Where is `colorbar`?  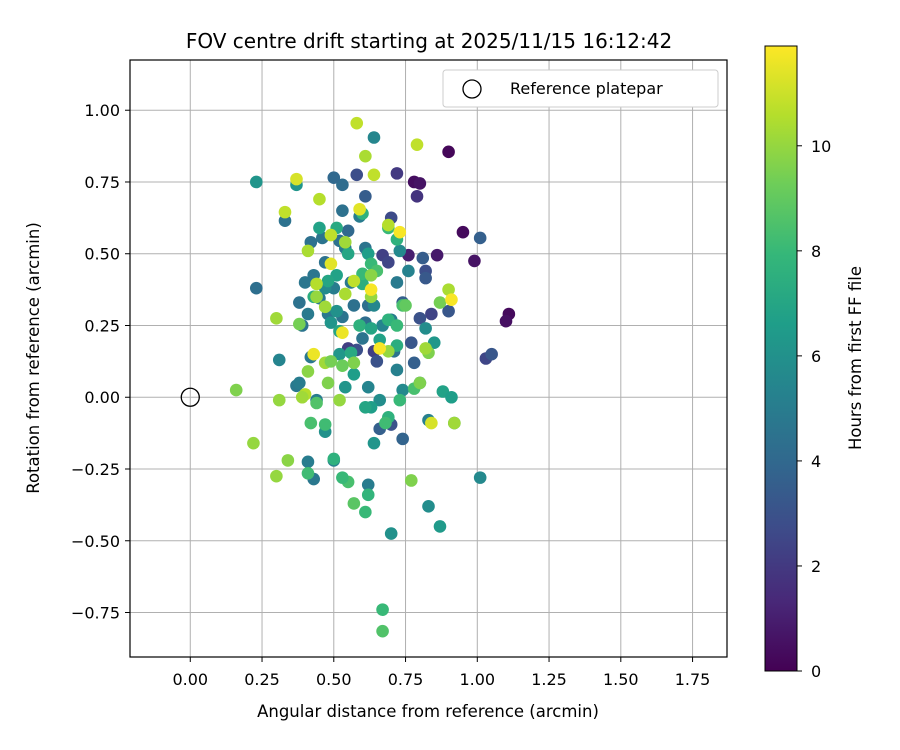 colorbar is located at coordinates (781, 358).